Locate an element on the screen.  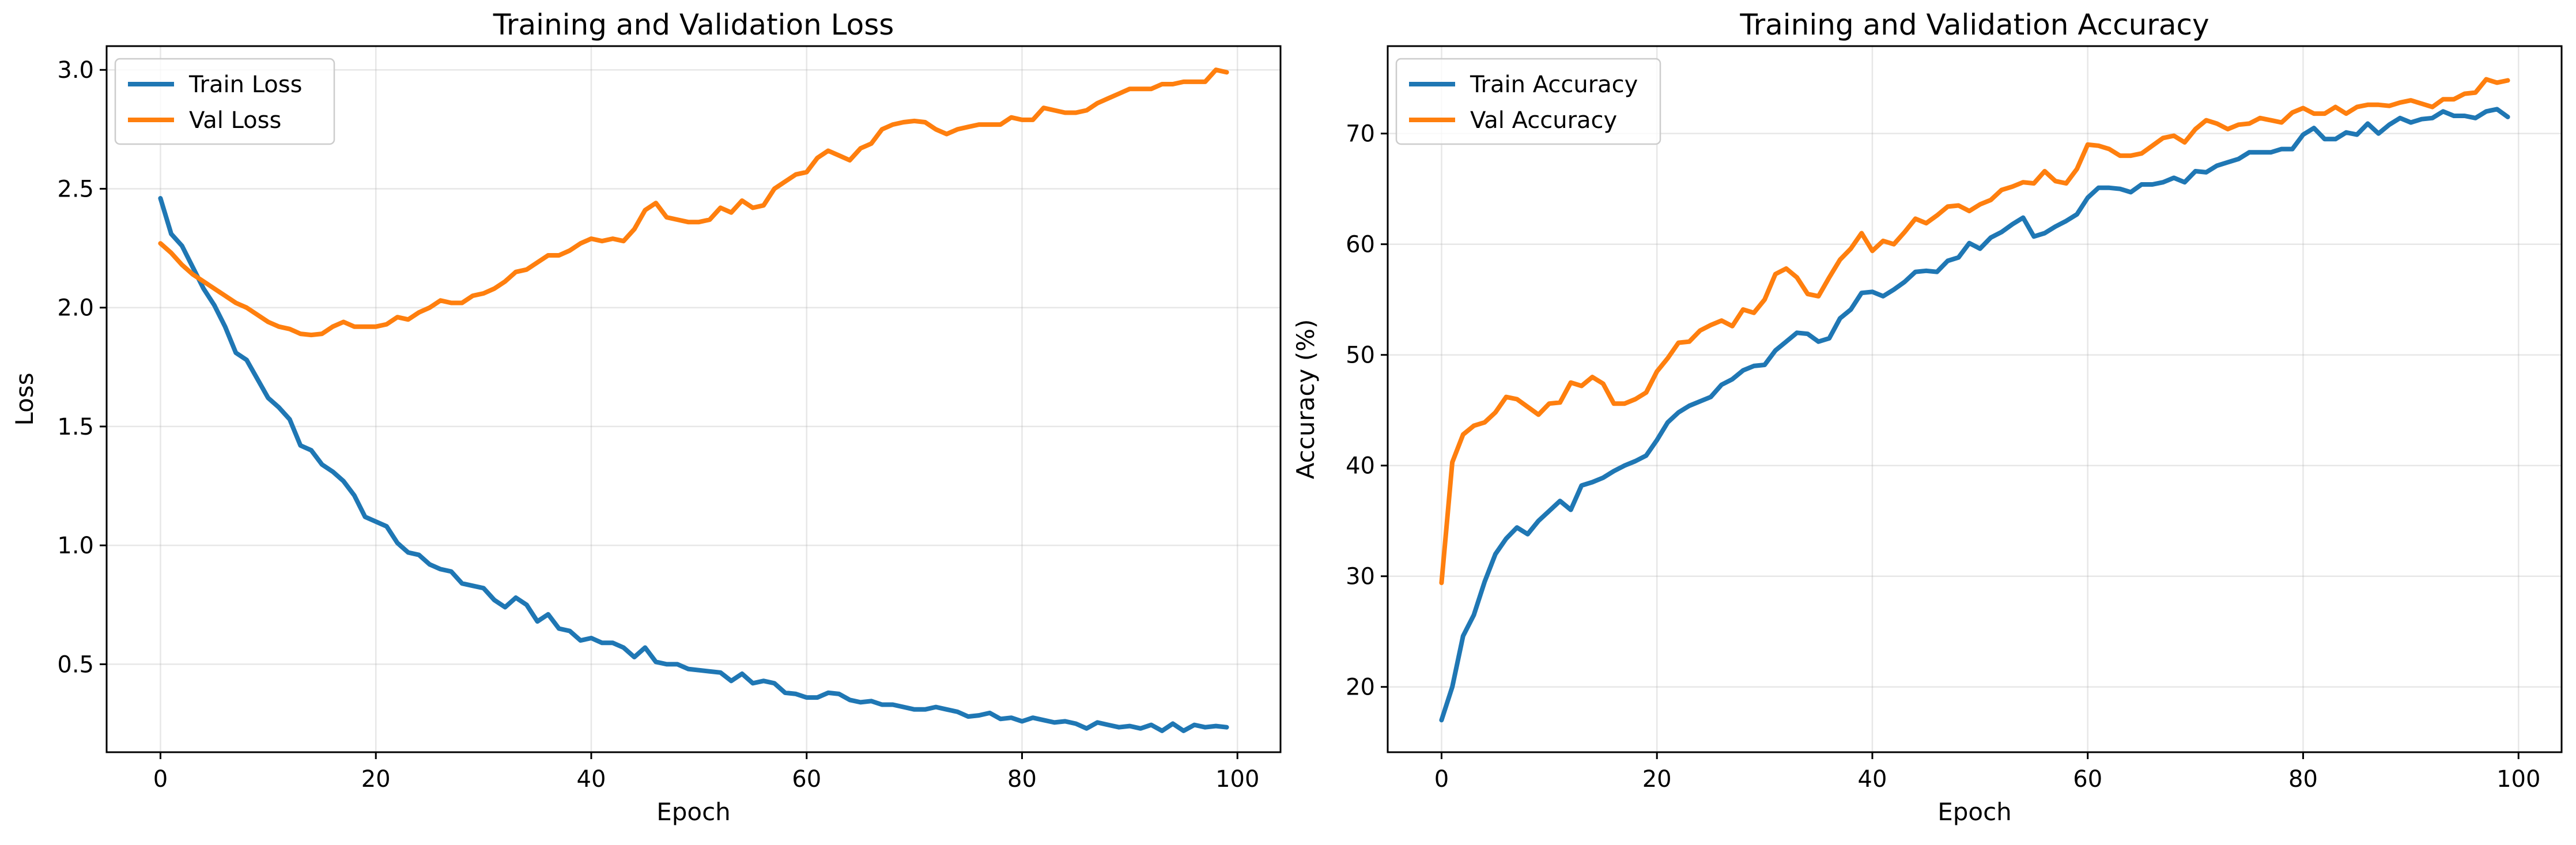
loss-y-tick-label: 2.5 is located at coordinates (75, 189).